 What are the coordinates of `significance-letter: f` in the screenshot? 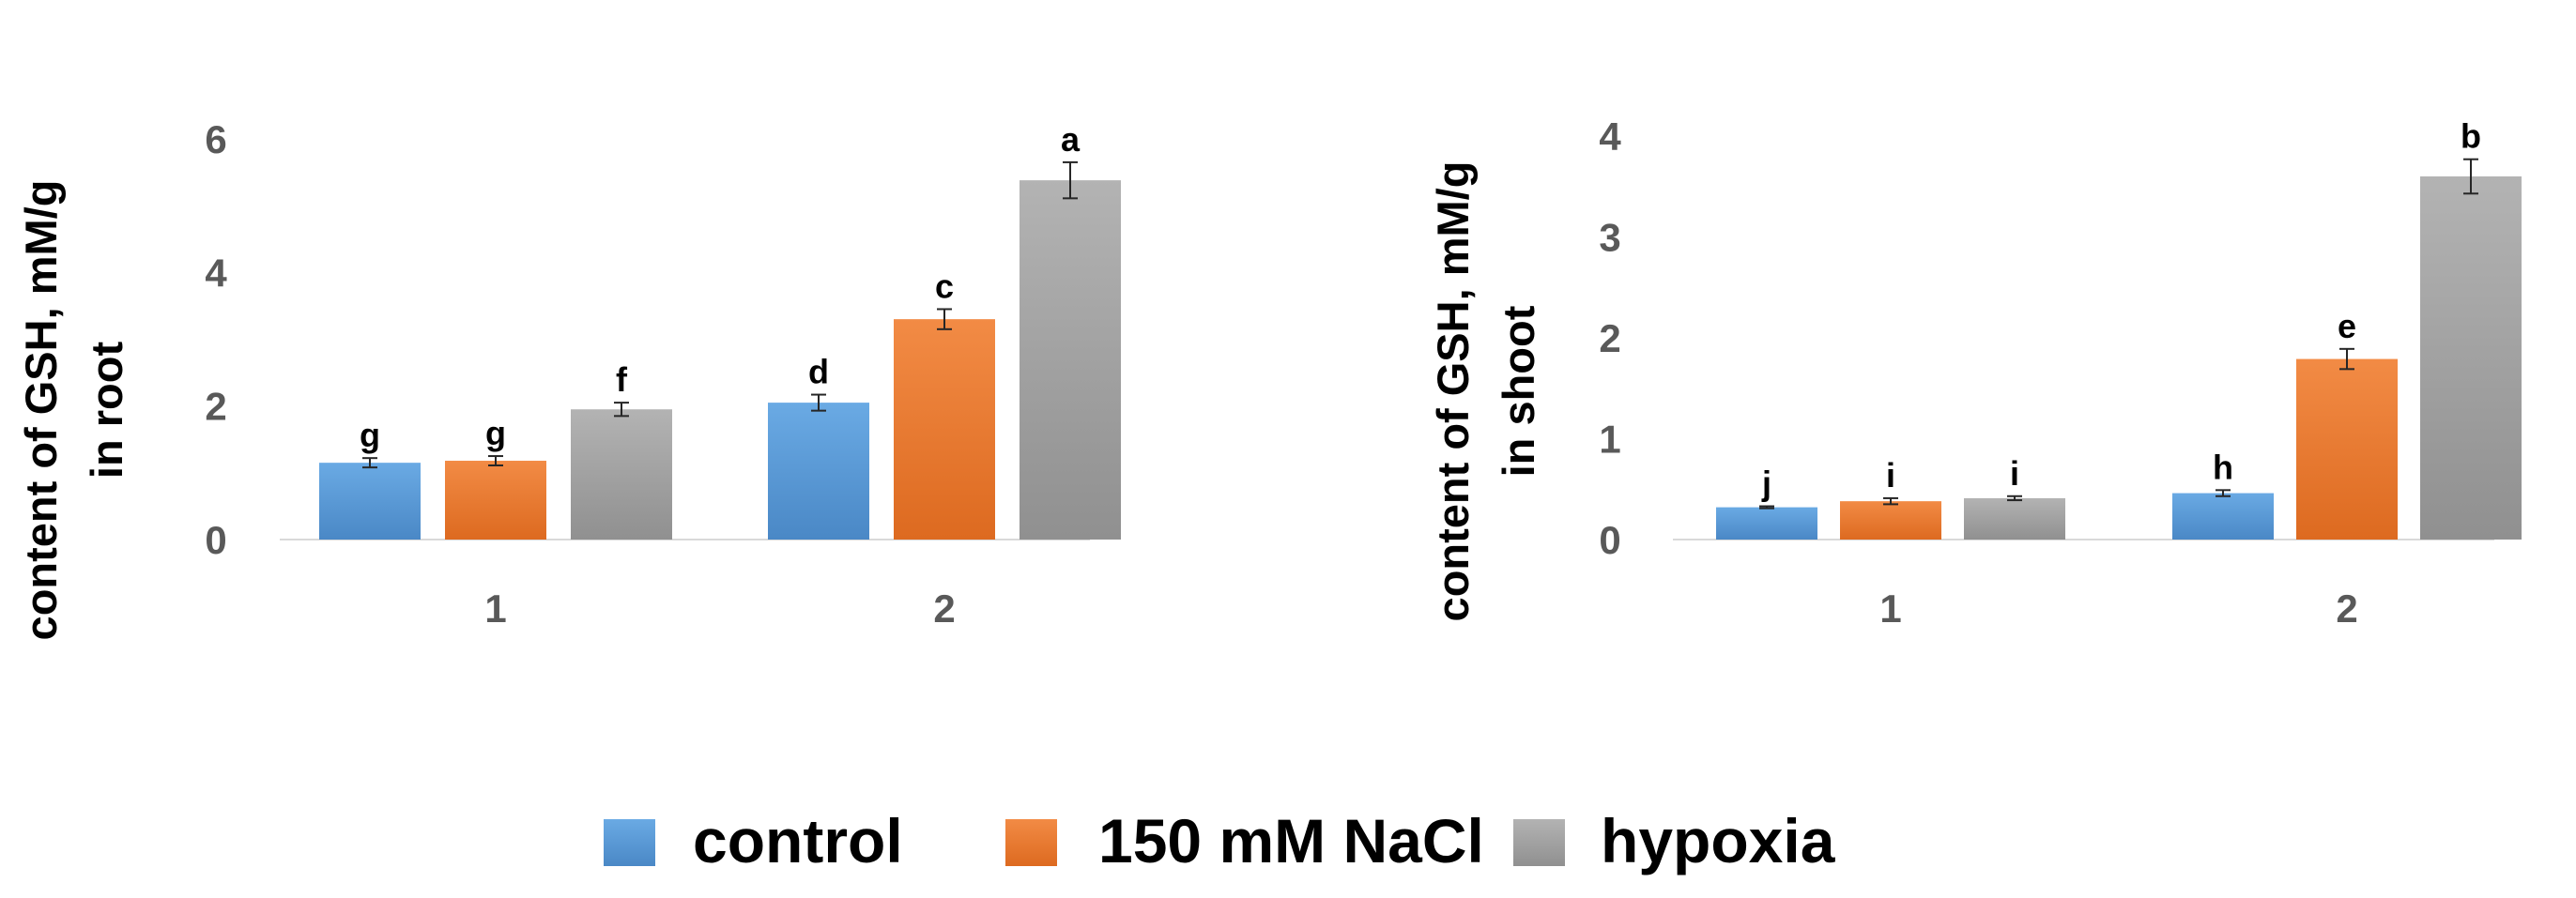 It's located at (622, 379).